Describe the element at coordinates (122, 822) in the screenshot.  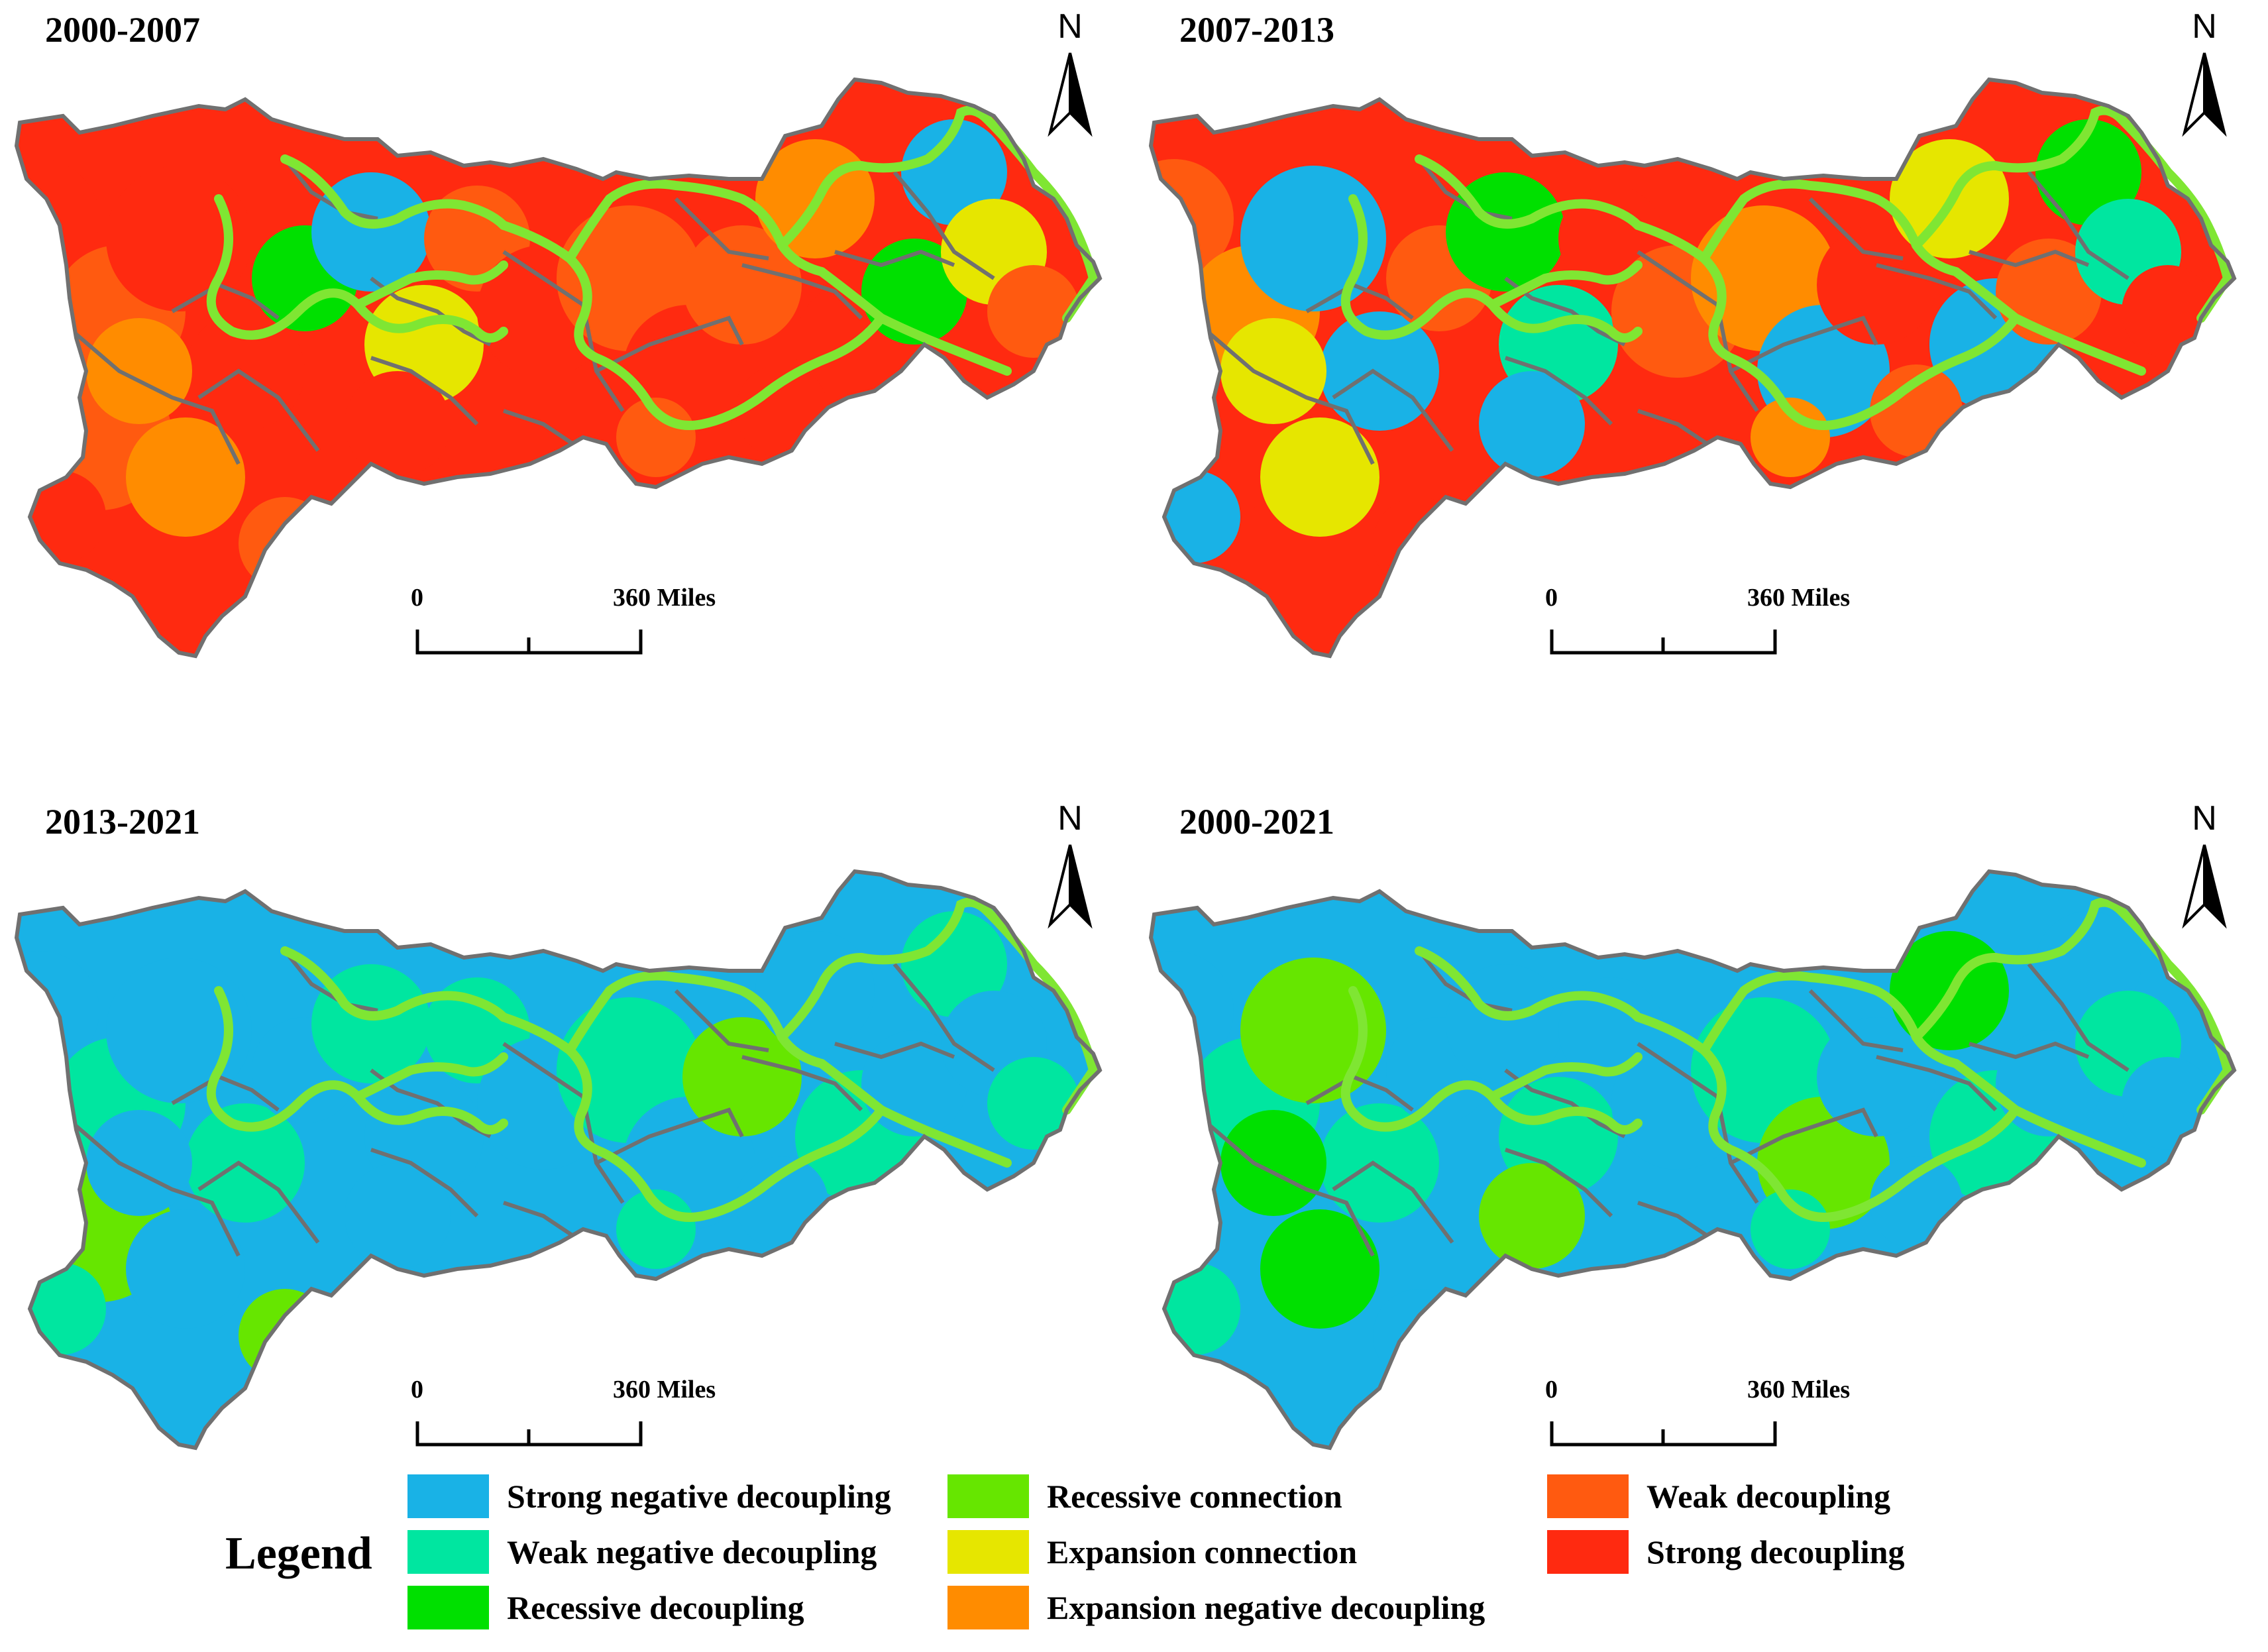
I see `panel-title: 2013-2021` at that location.